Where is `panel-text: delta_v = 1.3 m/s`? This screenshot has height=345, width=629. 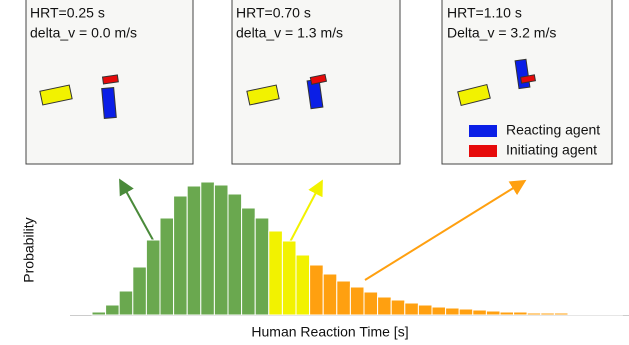
panel-text: delta_v = 1.3 m/s is located at coordinates (289, 33).